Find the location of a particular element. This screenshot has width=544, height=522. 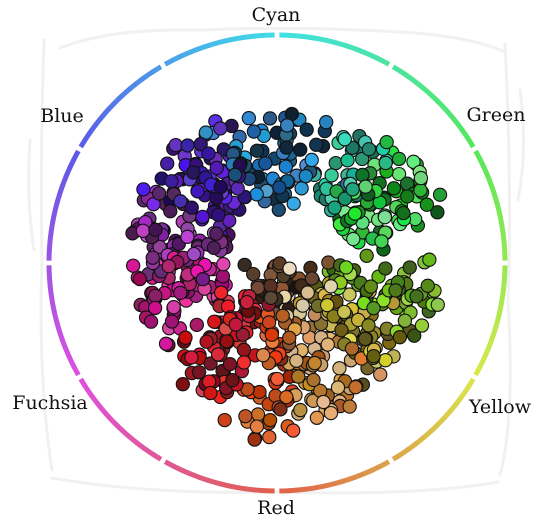

label-blue: Blue is located at coordinates (62, 116).